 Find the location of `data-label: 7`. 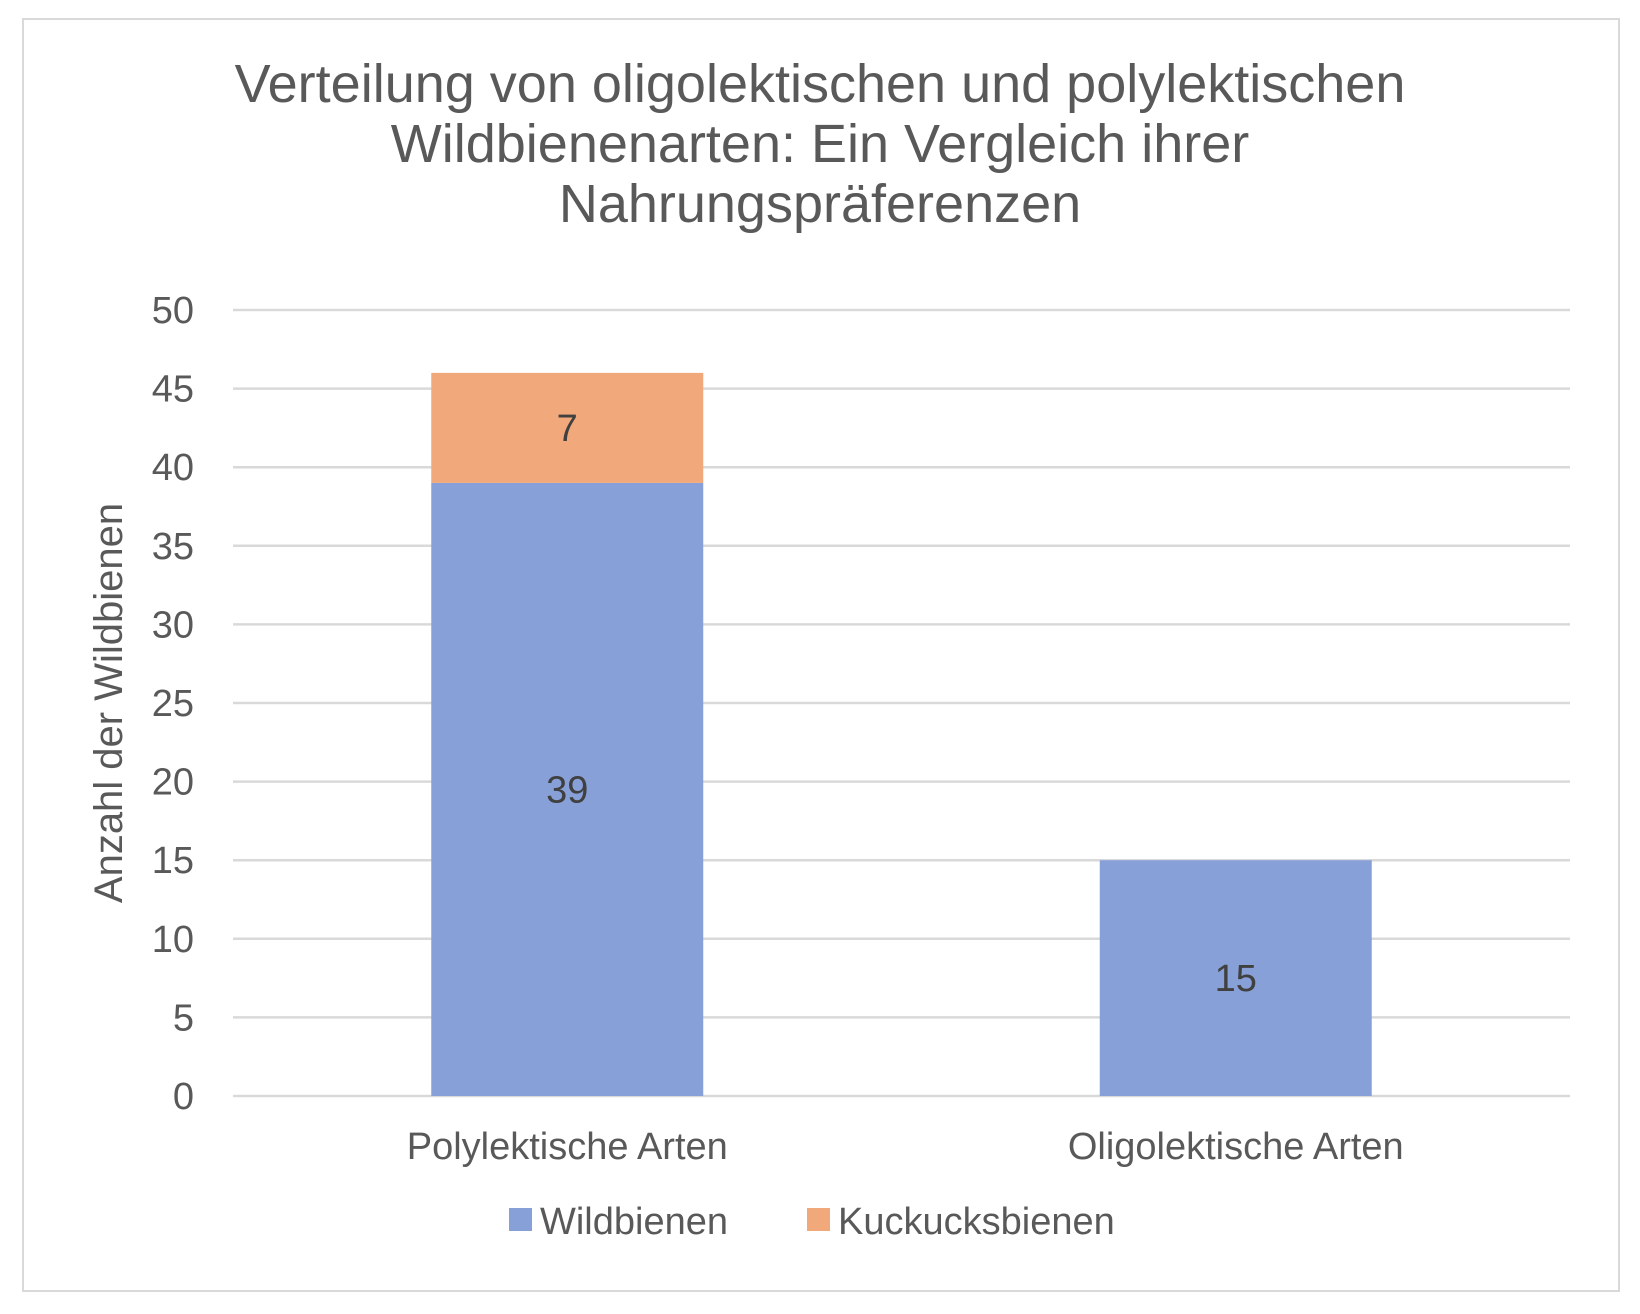

data-label: 7 is located at coordinates (567, 429).